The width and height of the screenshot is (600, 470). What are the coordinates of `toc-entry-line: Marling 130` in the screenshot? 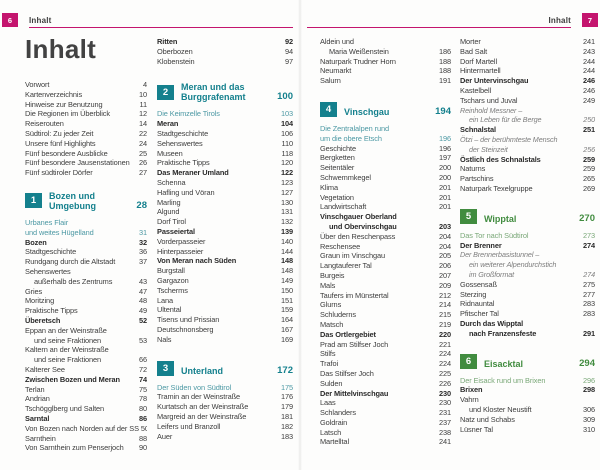 It's located at (225, 203).